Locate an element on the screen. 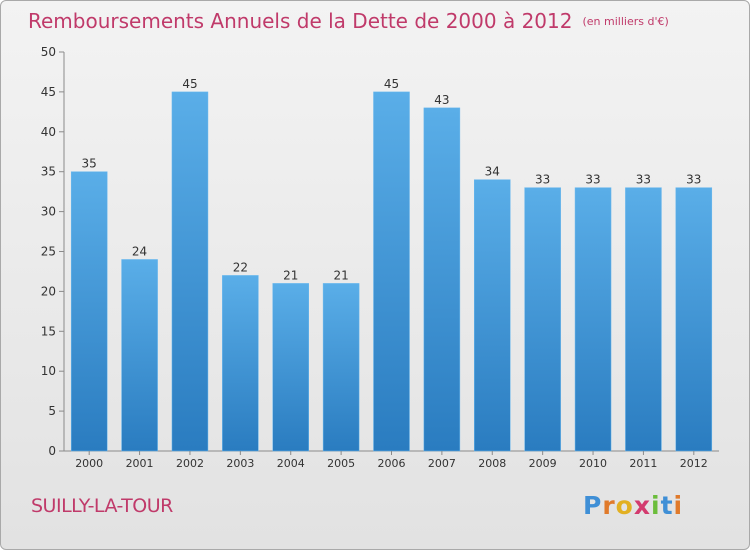 Image resolution: width=750 pixels, height=550 pixels. y-tick-label: 5 is located at coordinates (52, 411).